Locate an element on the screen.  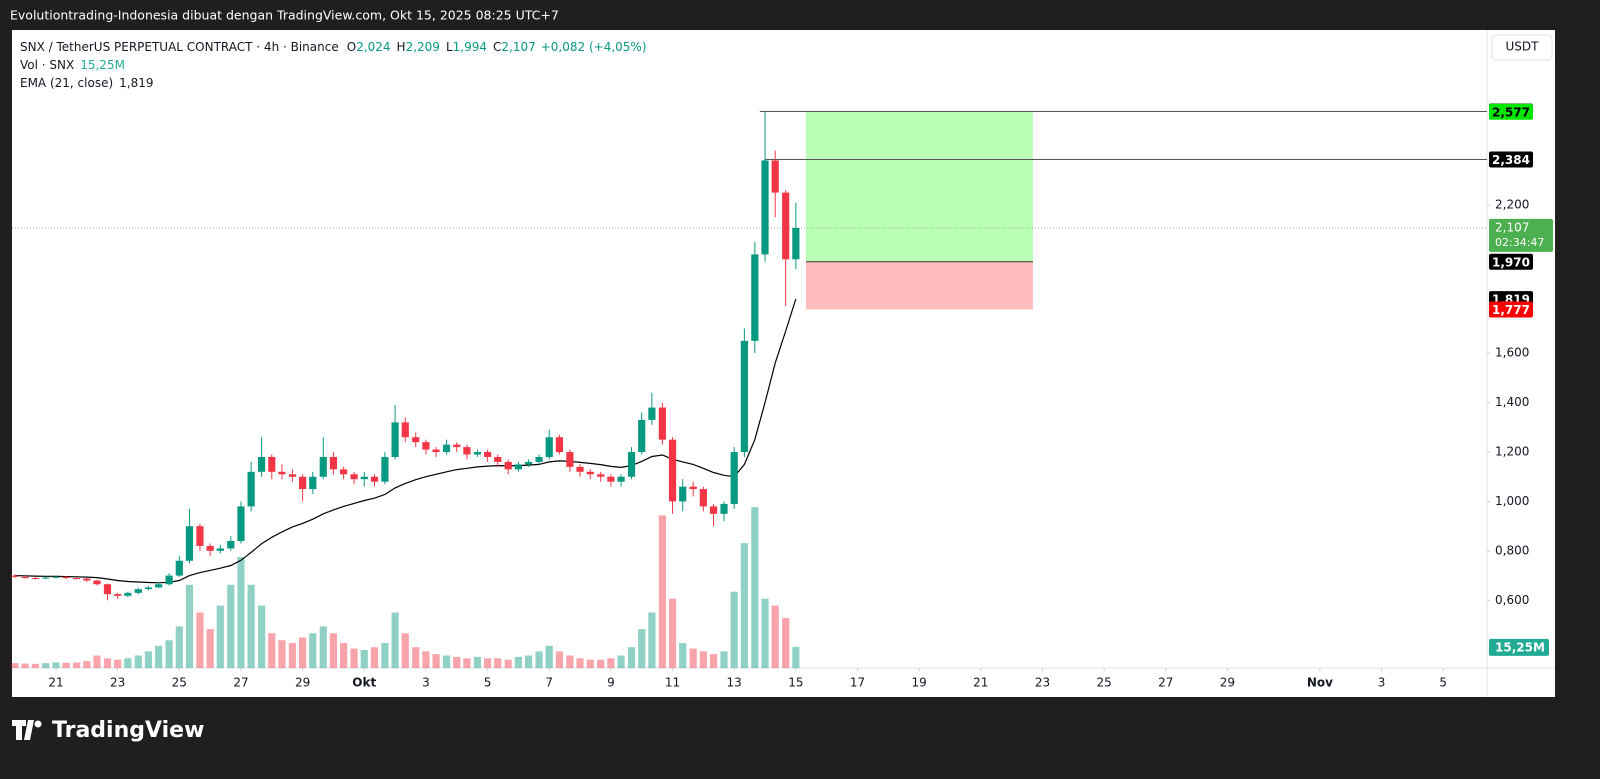
last-price-label: 2,107 is located at coordinates (1512, 227).